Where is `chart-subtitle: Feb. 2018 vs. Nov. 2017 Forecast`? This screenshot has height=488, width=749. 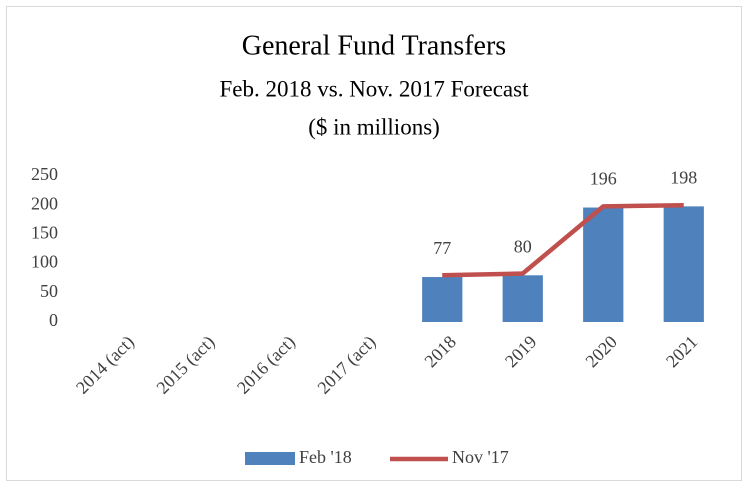
chart-subtitle: Feb. 2018 vs. Nov. 2017 Forecast is located at coordinates (375, 88).